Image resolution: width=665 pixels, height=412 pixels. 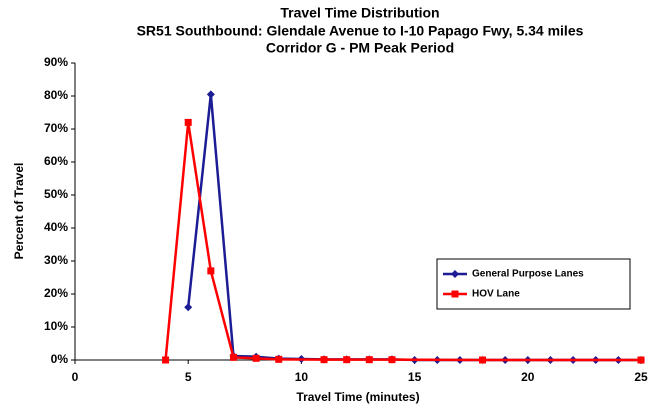 I want to click on chart-title: Travel Time Distribution, so click(x=359, y=13).